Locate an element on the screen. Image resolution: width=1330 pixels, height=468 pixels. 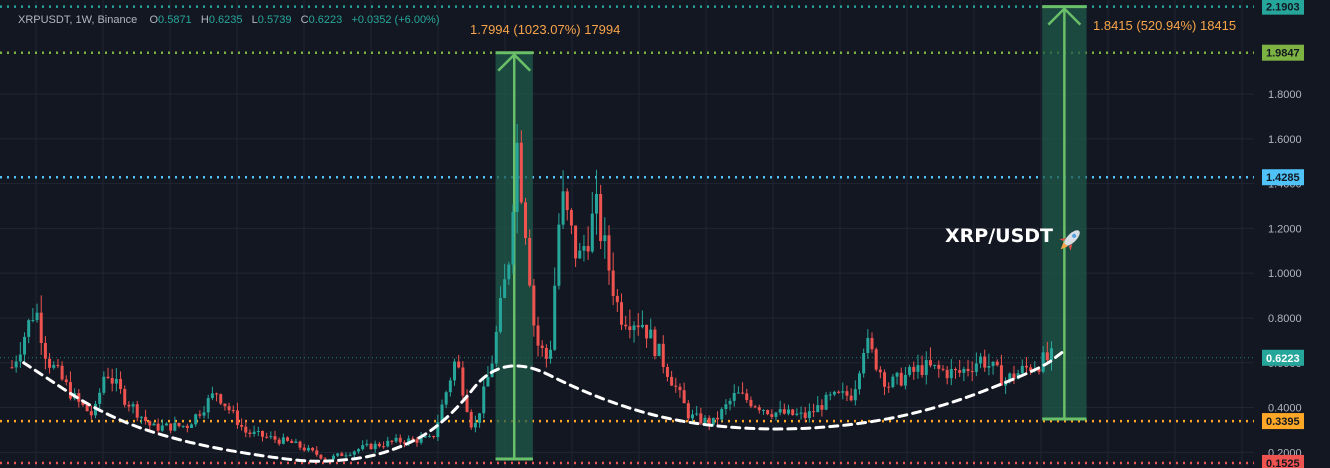
high-value: 0.6235 is located at coordinates (225, 20).